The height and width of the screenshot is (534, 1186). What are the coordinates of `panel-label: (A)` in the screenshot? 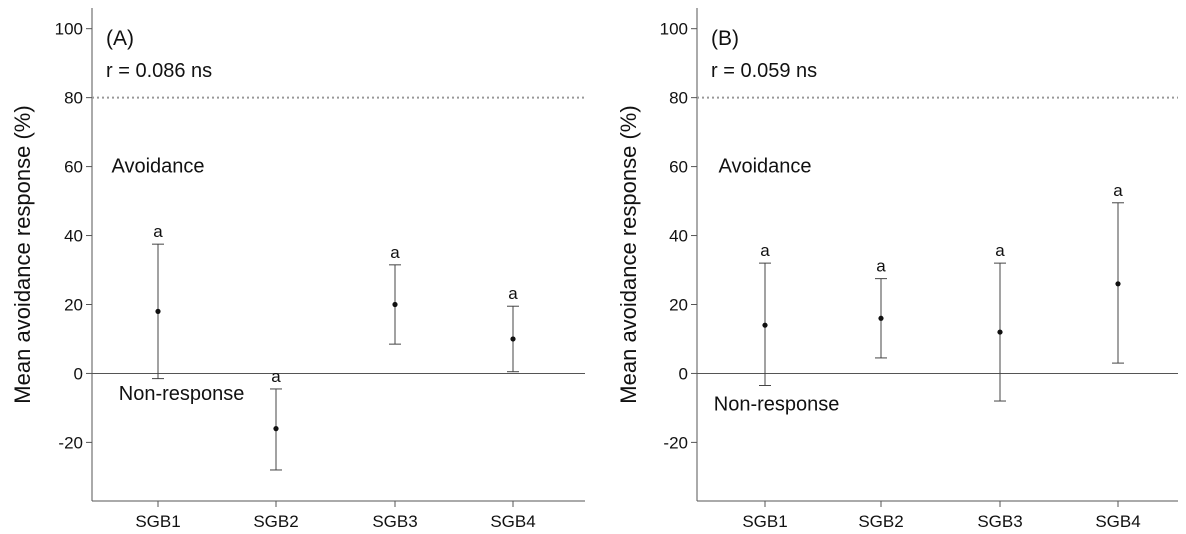 It's located at (120, 38).